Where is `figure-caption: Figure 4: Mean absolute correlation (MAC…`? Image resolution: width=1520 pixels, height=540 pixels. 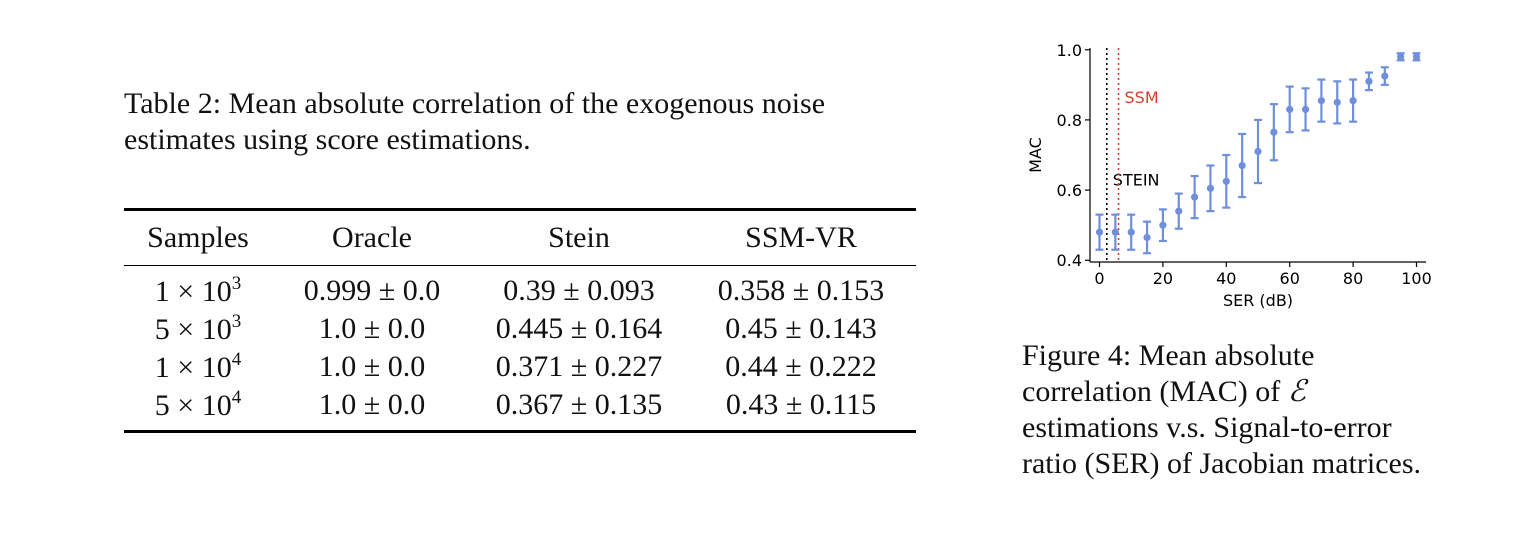
figure-caption: Figure 4: Mean absolute correlation (MAC… is located at coordinates (1236, 410).